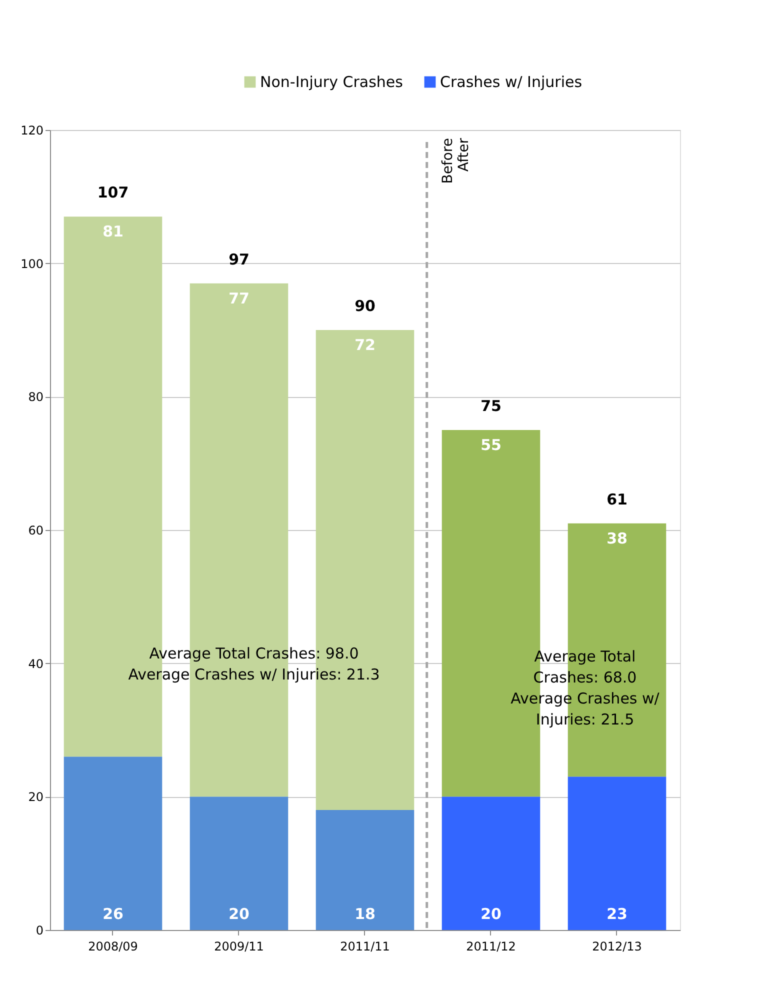  What do you see at coordinates (113, 193) in the screenshot?
I see `total-label: 107` at bounding box center [113, 193].